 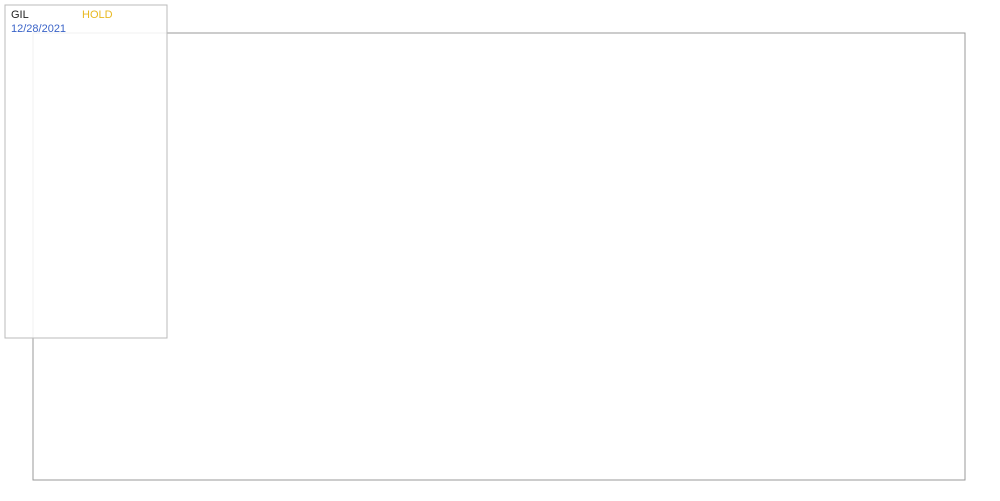 I want to click on symbol: GIL, so click(x=20, y=15).